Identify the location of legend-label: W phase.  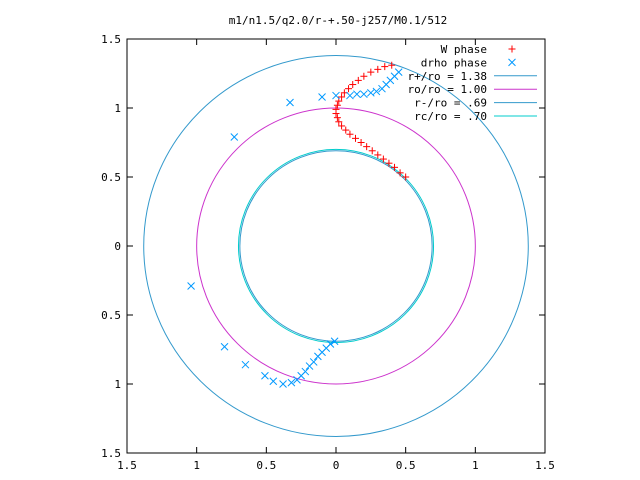
(464, 49).